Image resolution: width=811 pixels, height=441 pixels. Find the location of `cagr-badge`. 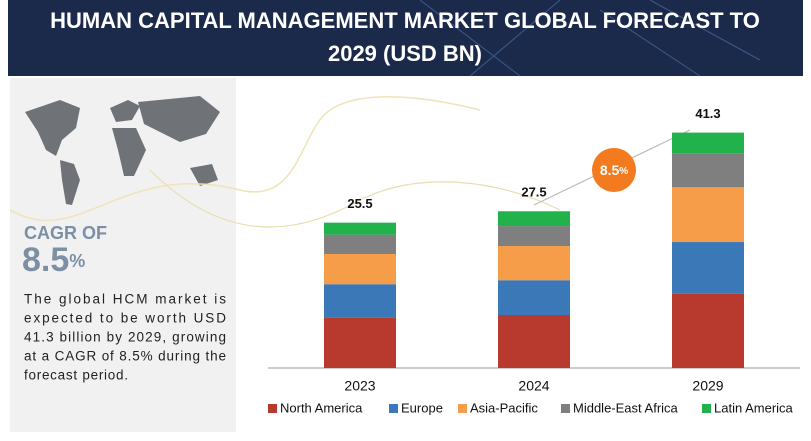

cagr-badge is located at coordinates (614, 170).